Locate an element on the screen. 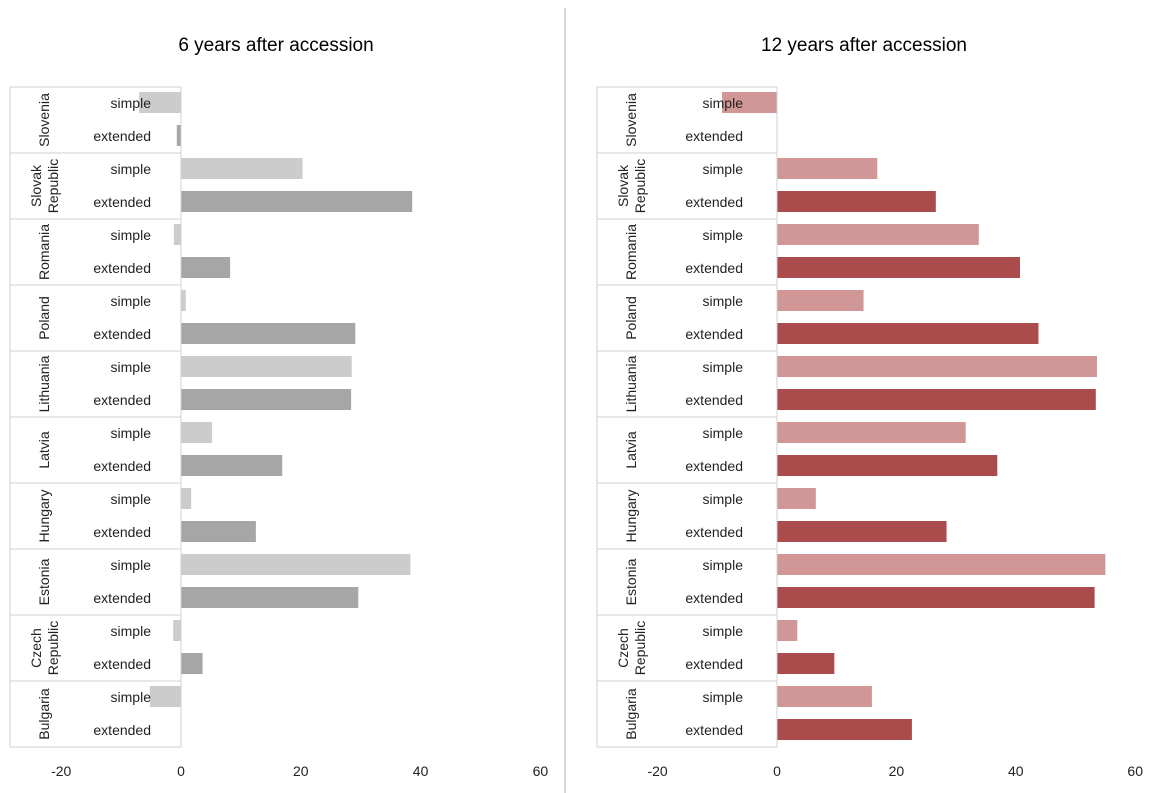 The width and height of the screenshot is (1152, 793). panel1-title: 6 years after accession is located at coordinates (275, 45).